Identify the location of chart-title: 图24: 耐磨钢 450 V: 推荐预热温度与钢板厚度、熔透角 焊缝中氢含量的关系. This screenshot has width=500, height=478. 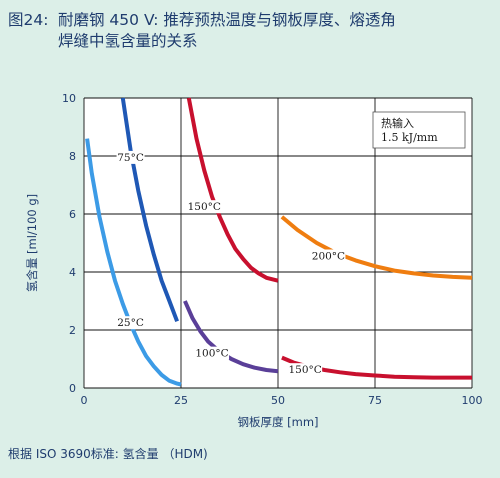
(250, 31).